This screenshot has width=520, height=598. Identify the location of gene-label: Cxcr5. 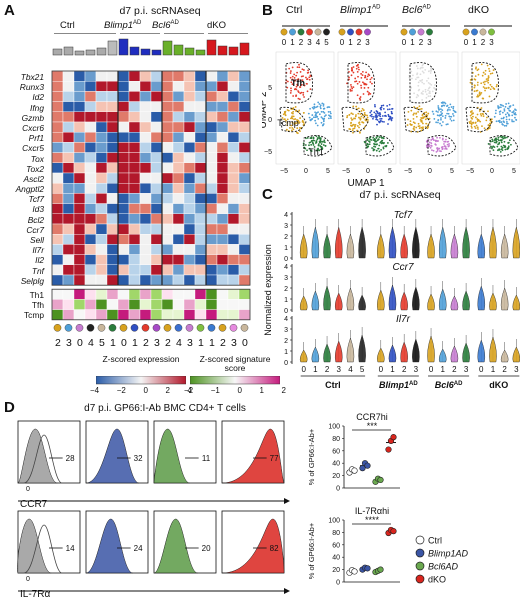
(33, 148).